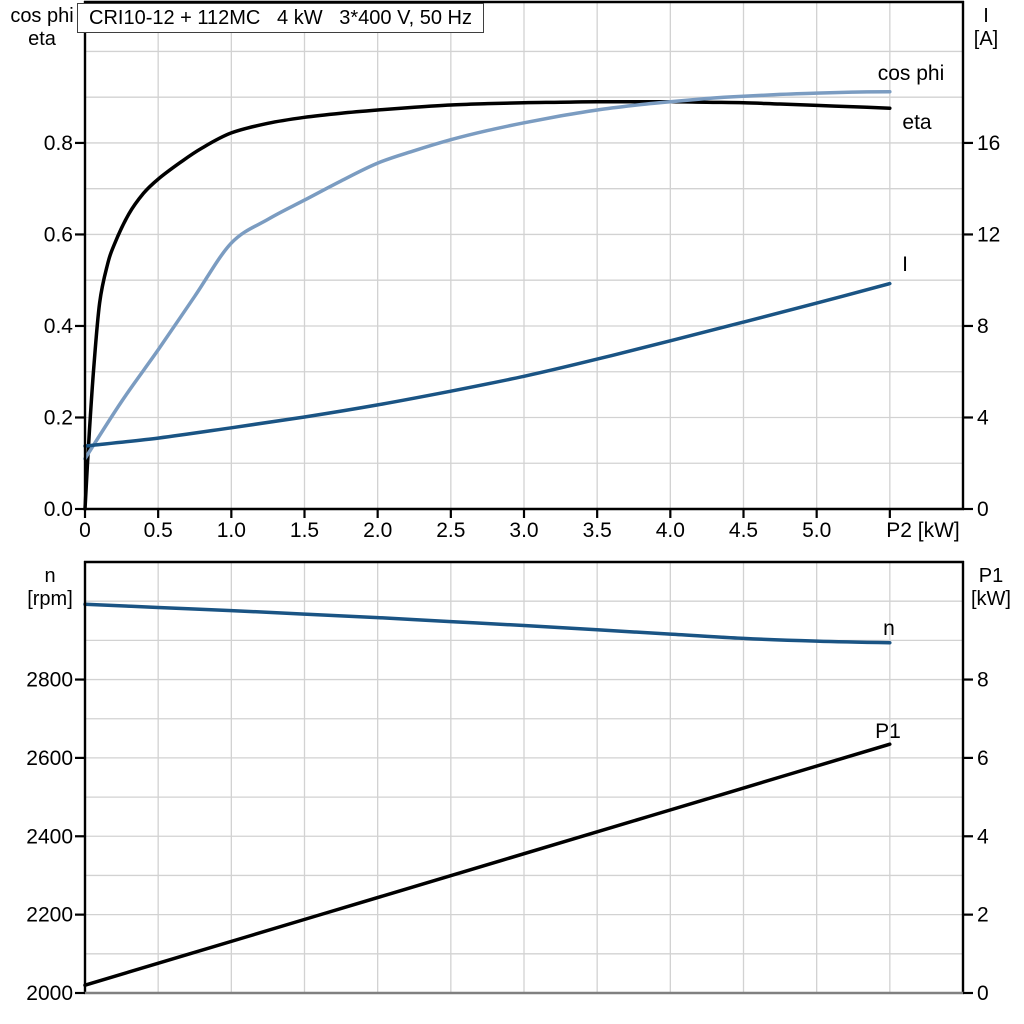 Image resolution: width=1024 pixels, height=1024 pixels. What do you see at coordinates (917, 122) in the screenshot?
I see `curve-label-eta: eta` at bounding box center [917, 122].